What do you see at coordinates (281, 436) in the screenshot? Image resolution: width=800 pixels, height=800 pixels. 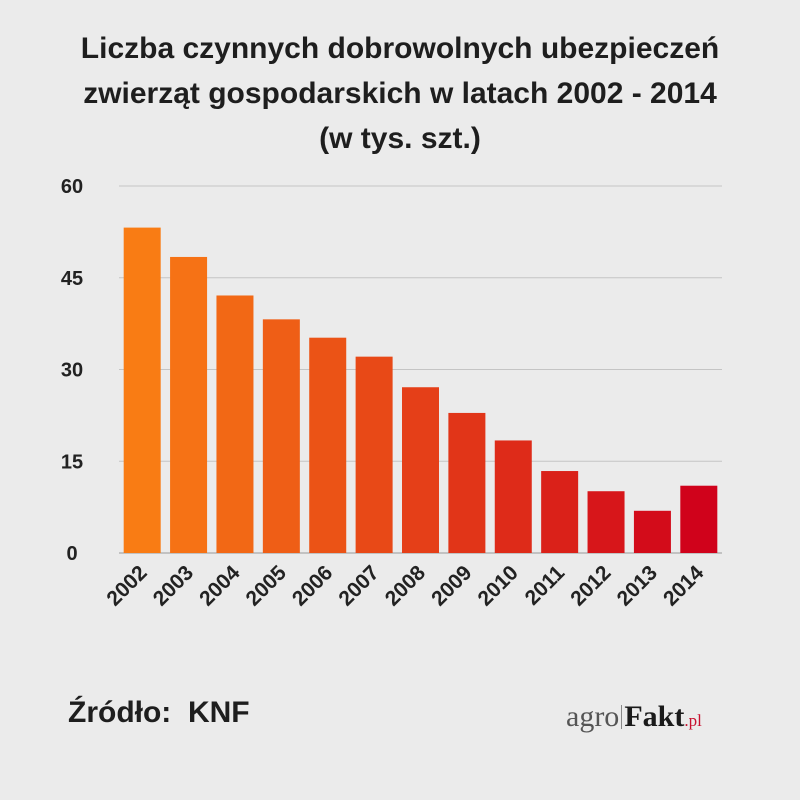 I see `bar-2005` at bounding box center [281, 436].